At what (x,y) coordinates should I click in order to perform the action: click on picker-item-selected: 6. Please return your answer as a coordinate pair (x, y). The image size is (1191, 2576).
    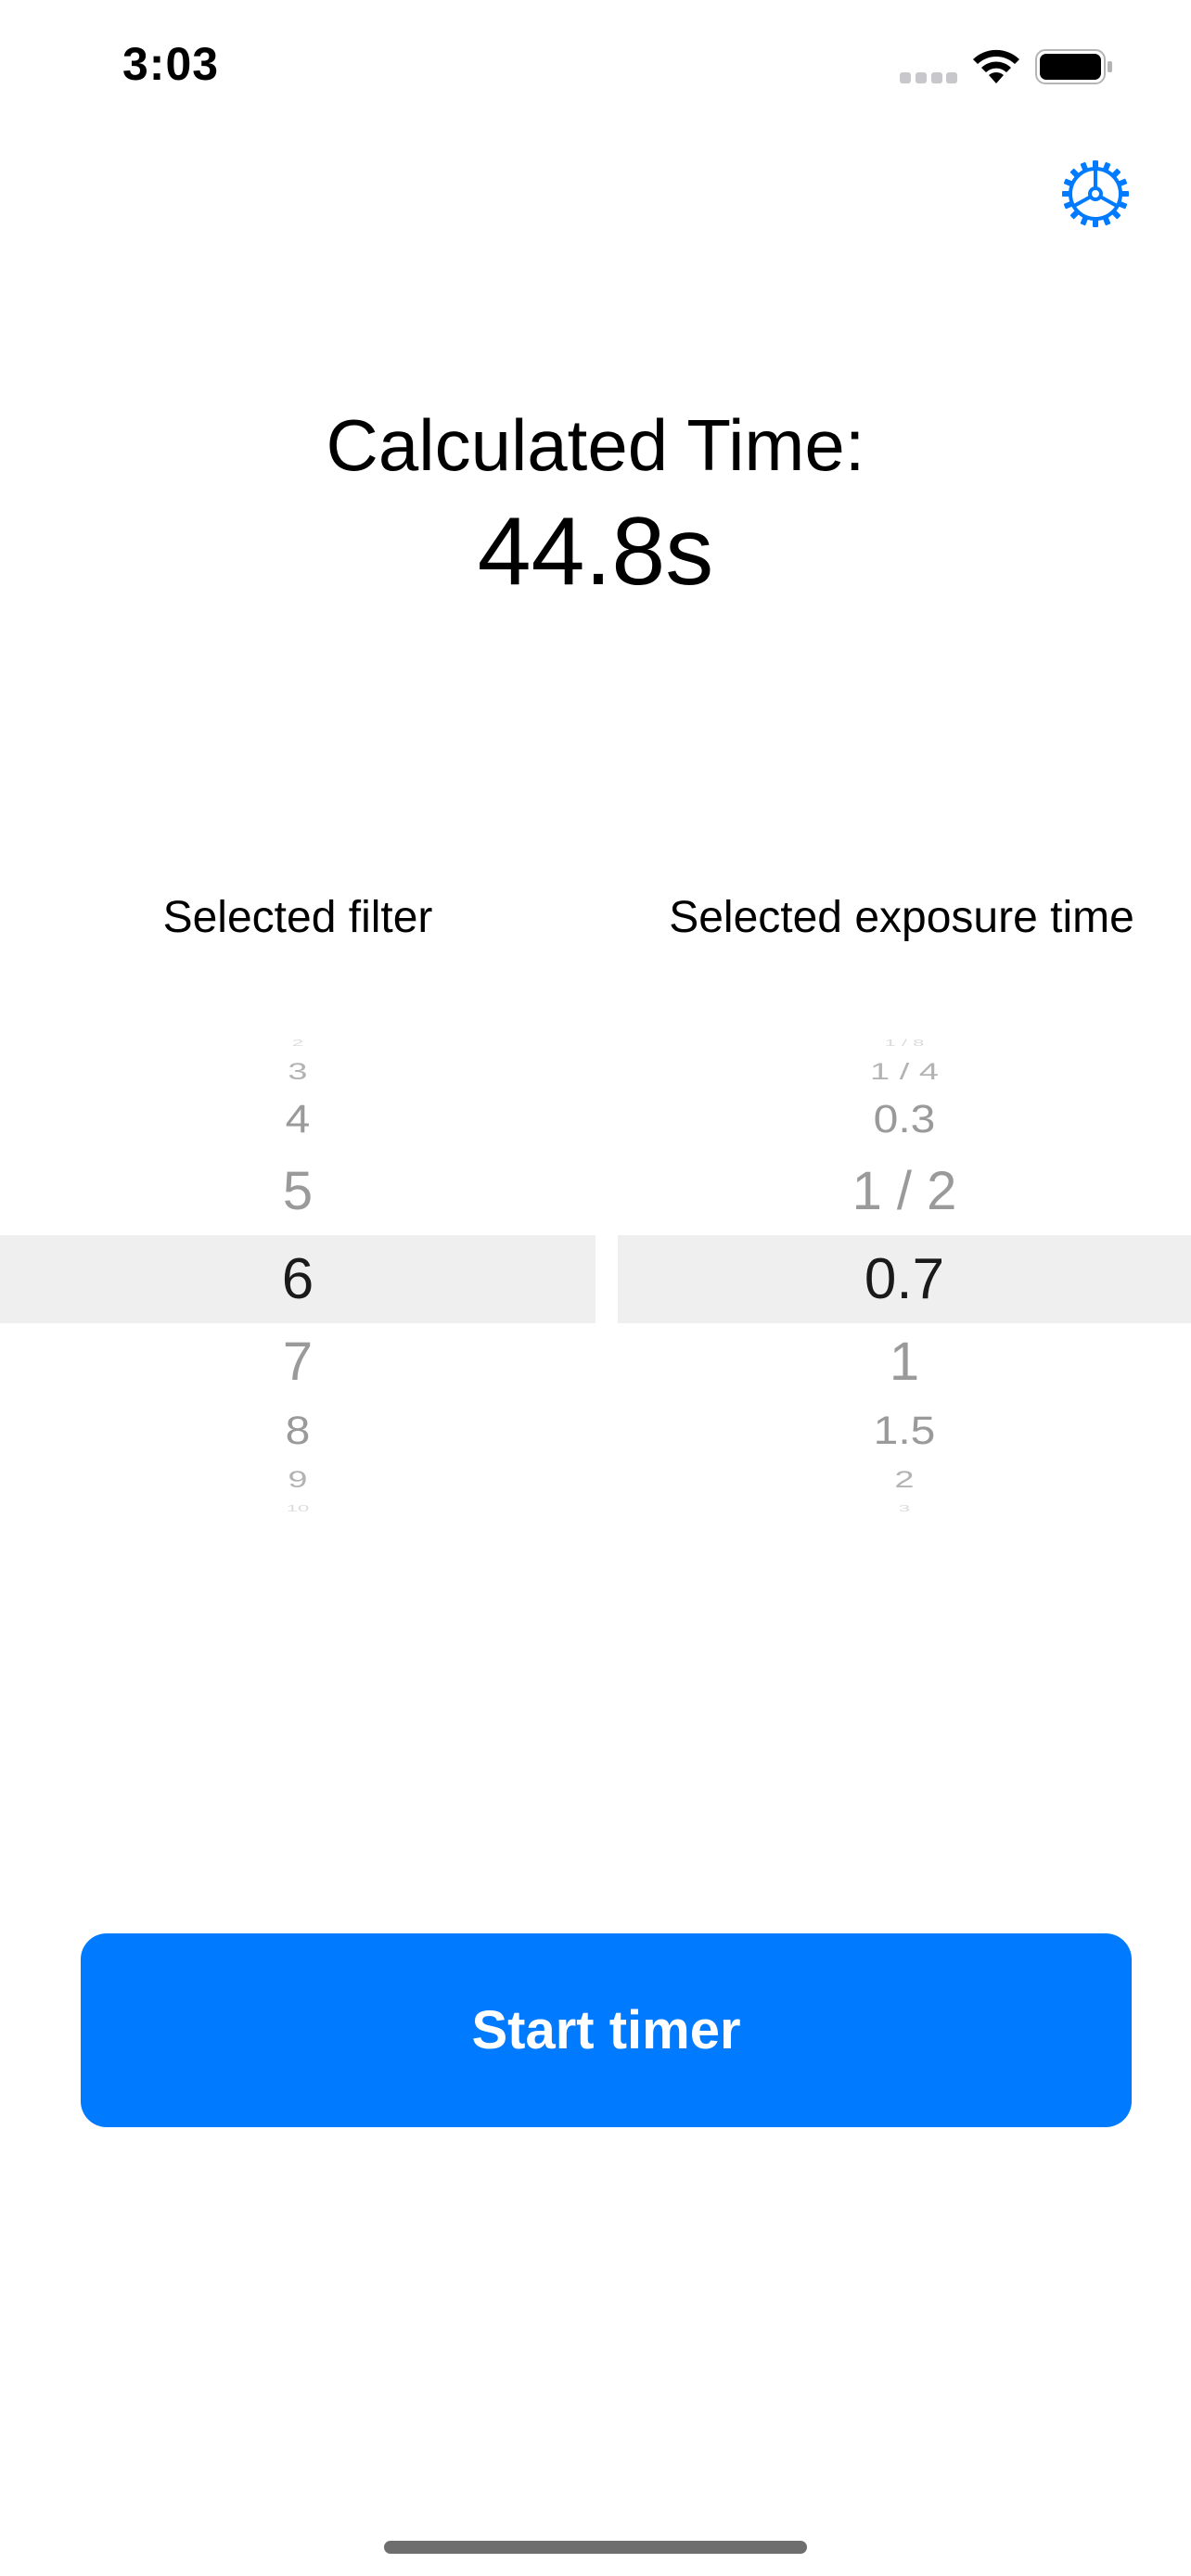
    Looking at the image, I should click on (297, 1279).